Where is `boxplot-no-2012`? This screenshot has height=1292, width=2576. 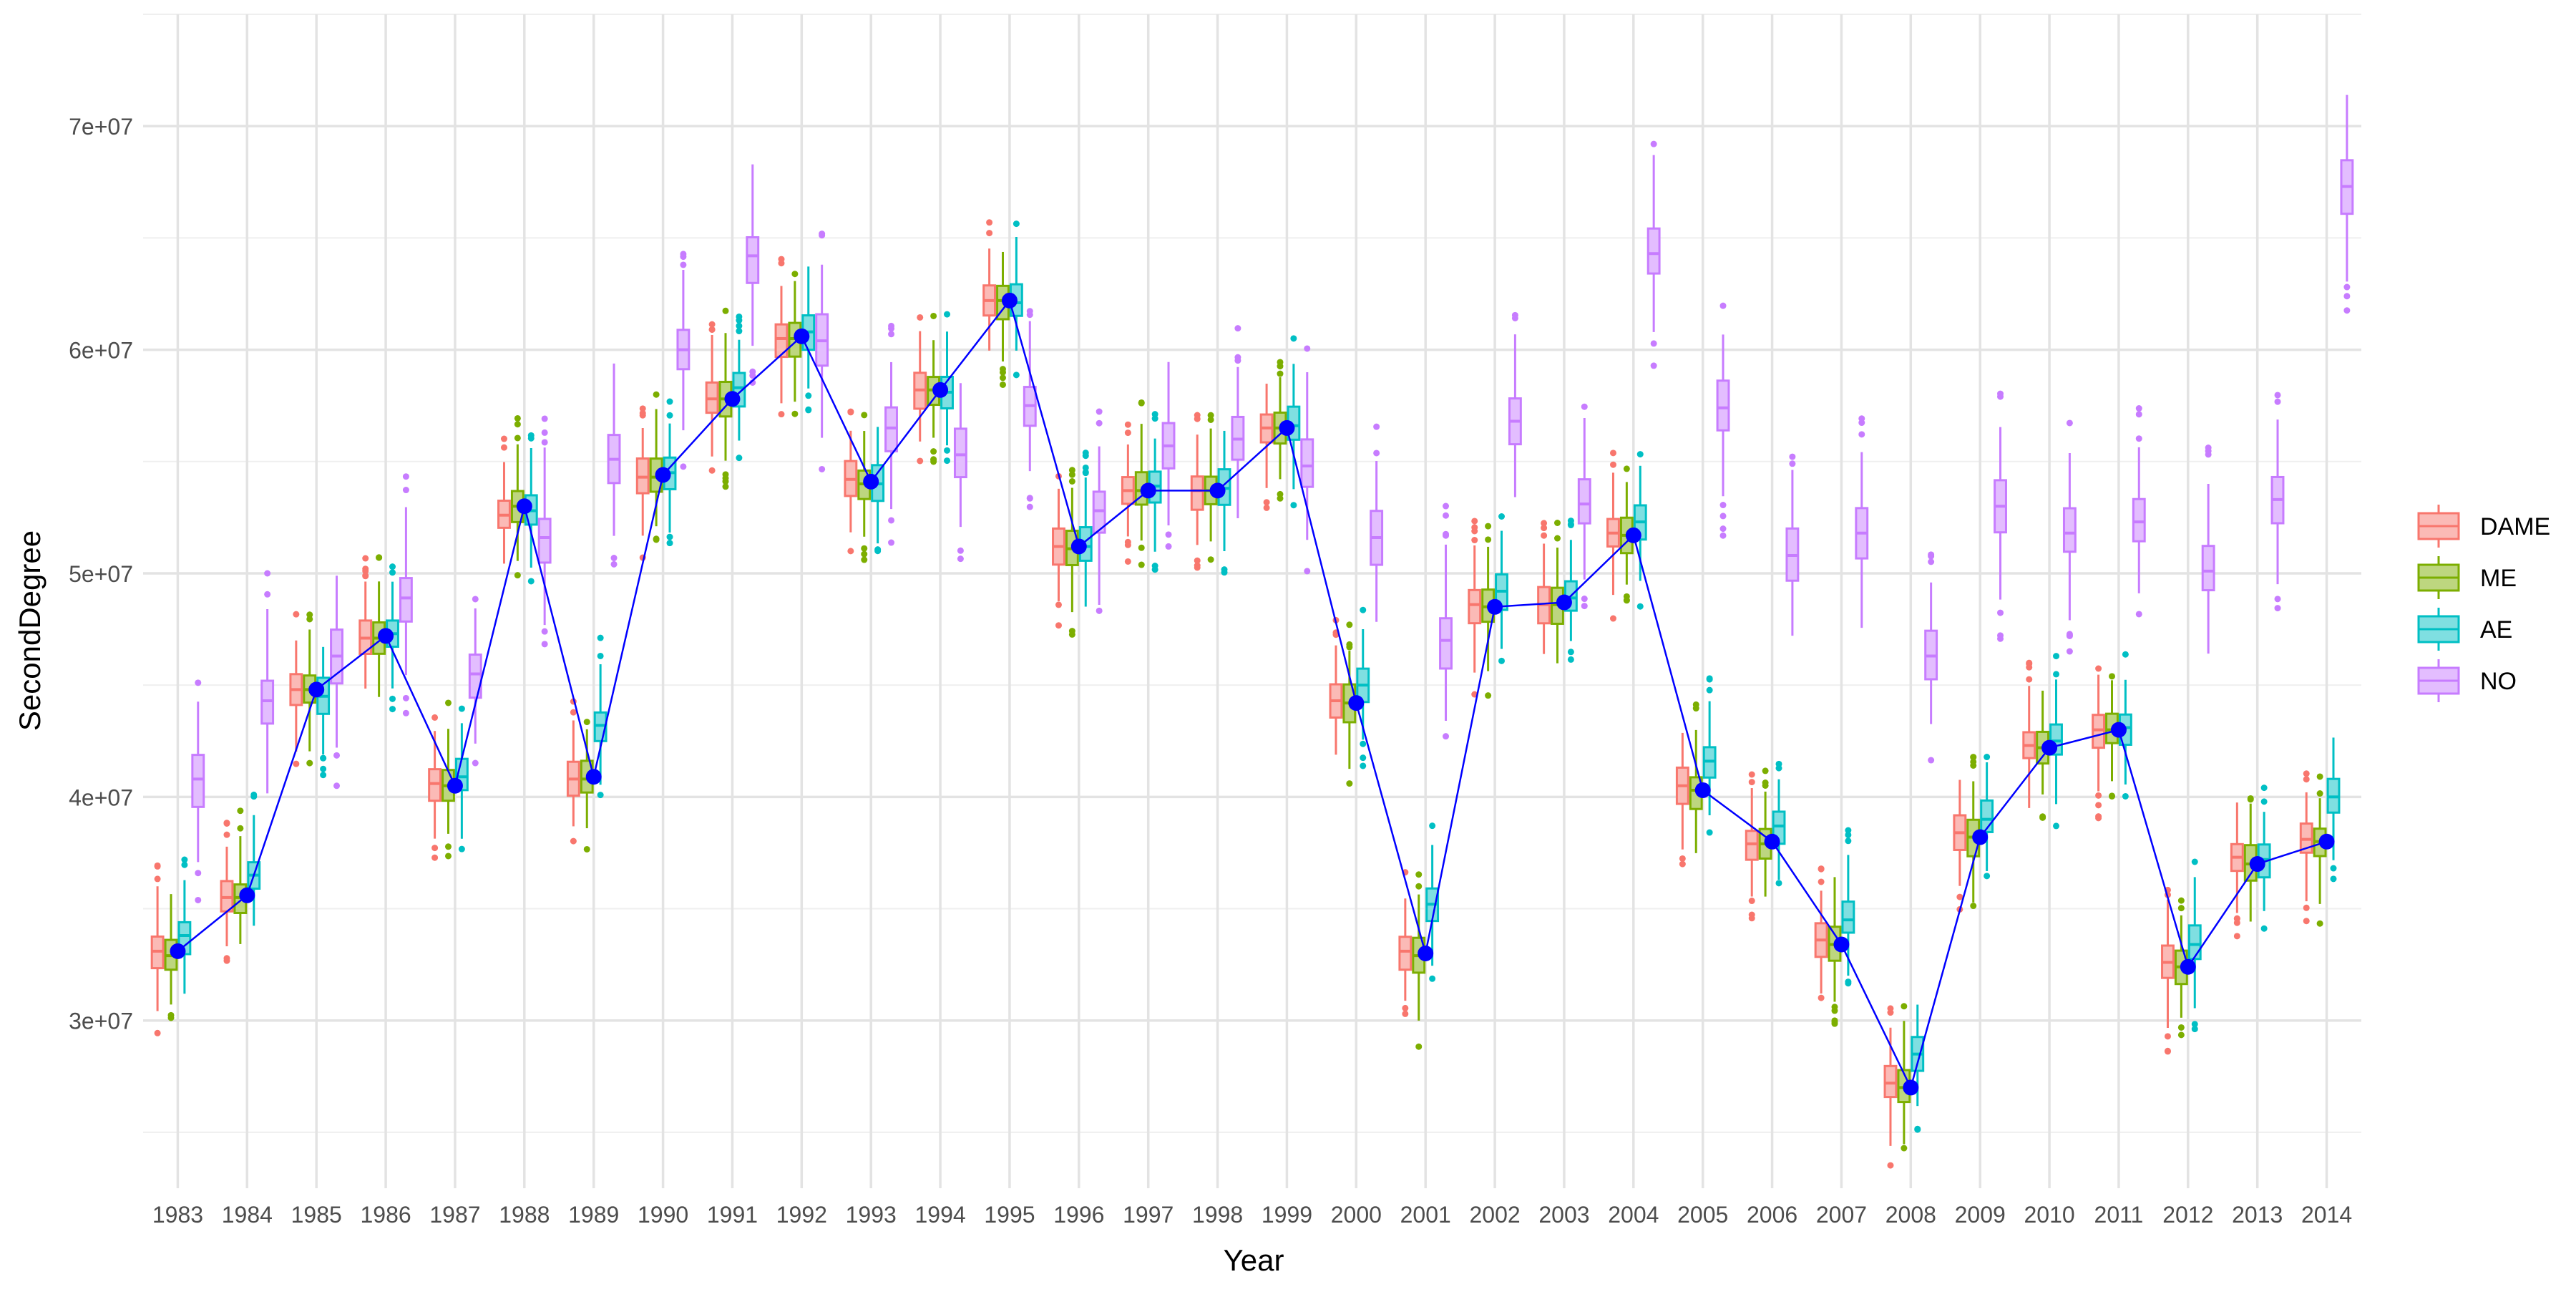 boxplot-no-2012 is located at coordinates (2208, 549).